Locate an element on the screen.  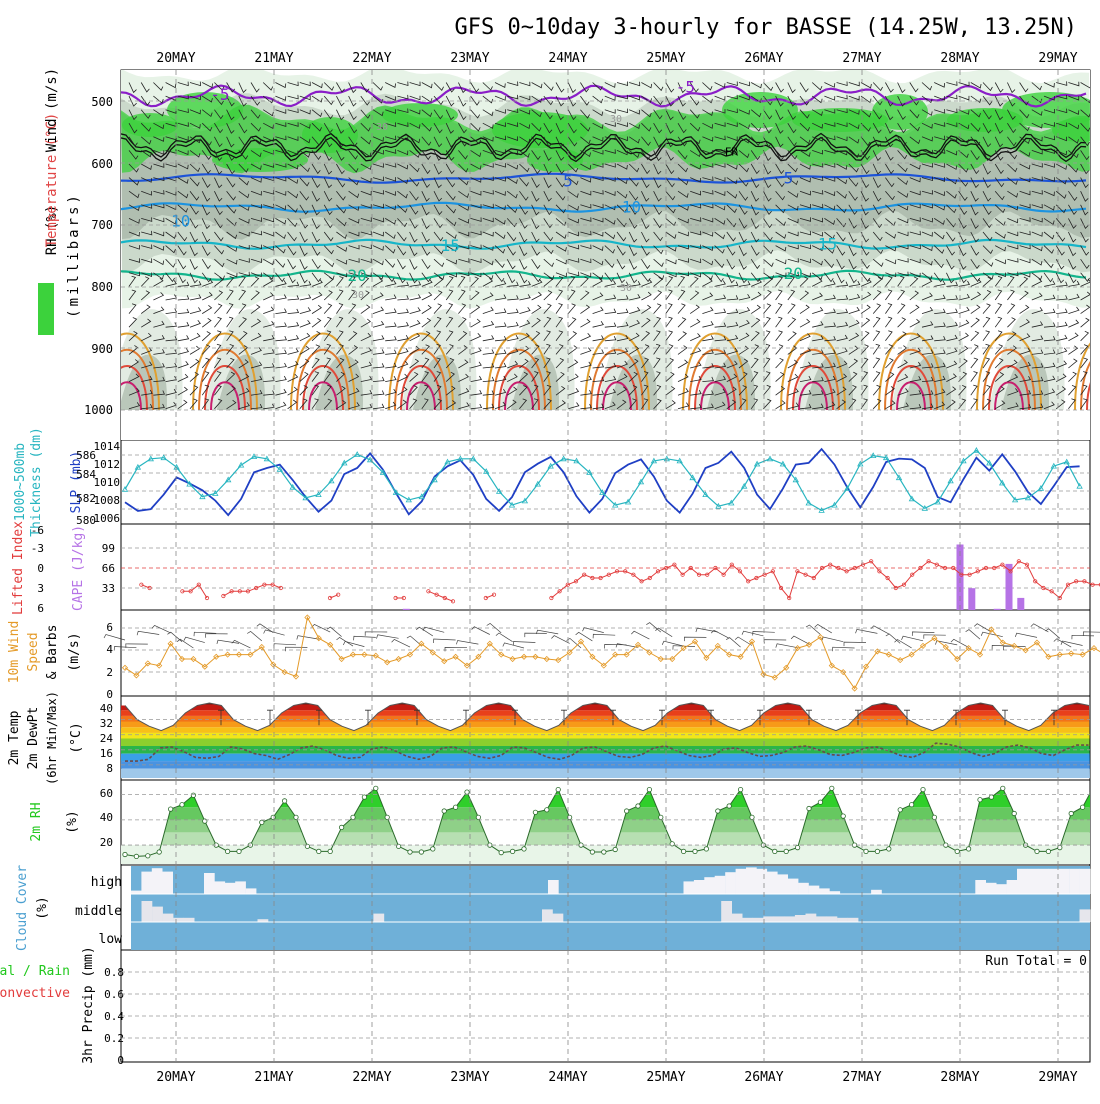
boundary-isotherm is located at coordinates (1096, 396).